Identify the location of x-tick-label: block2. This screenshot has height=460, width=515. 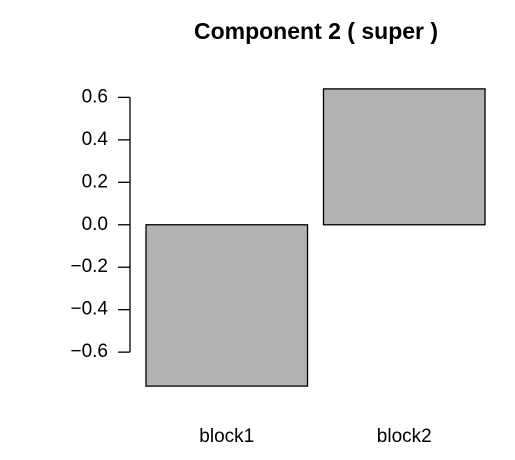
(404, 436).